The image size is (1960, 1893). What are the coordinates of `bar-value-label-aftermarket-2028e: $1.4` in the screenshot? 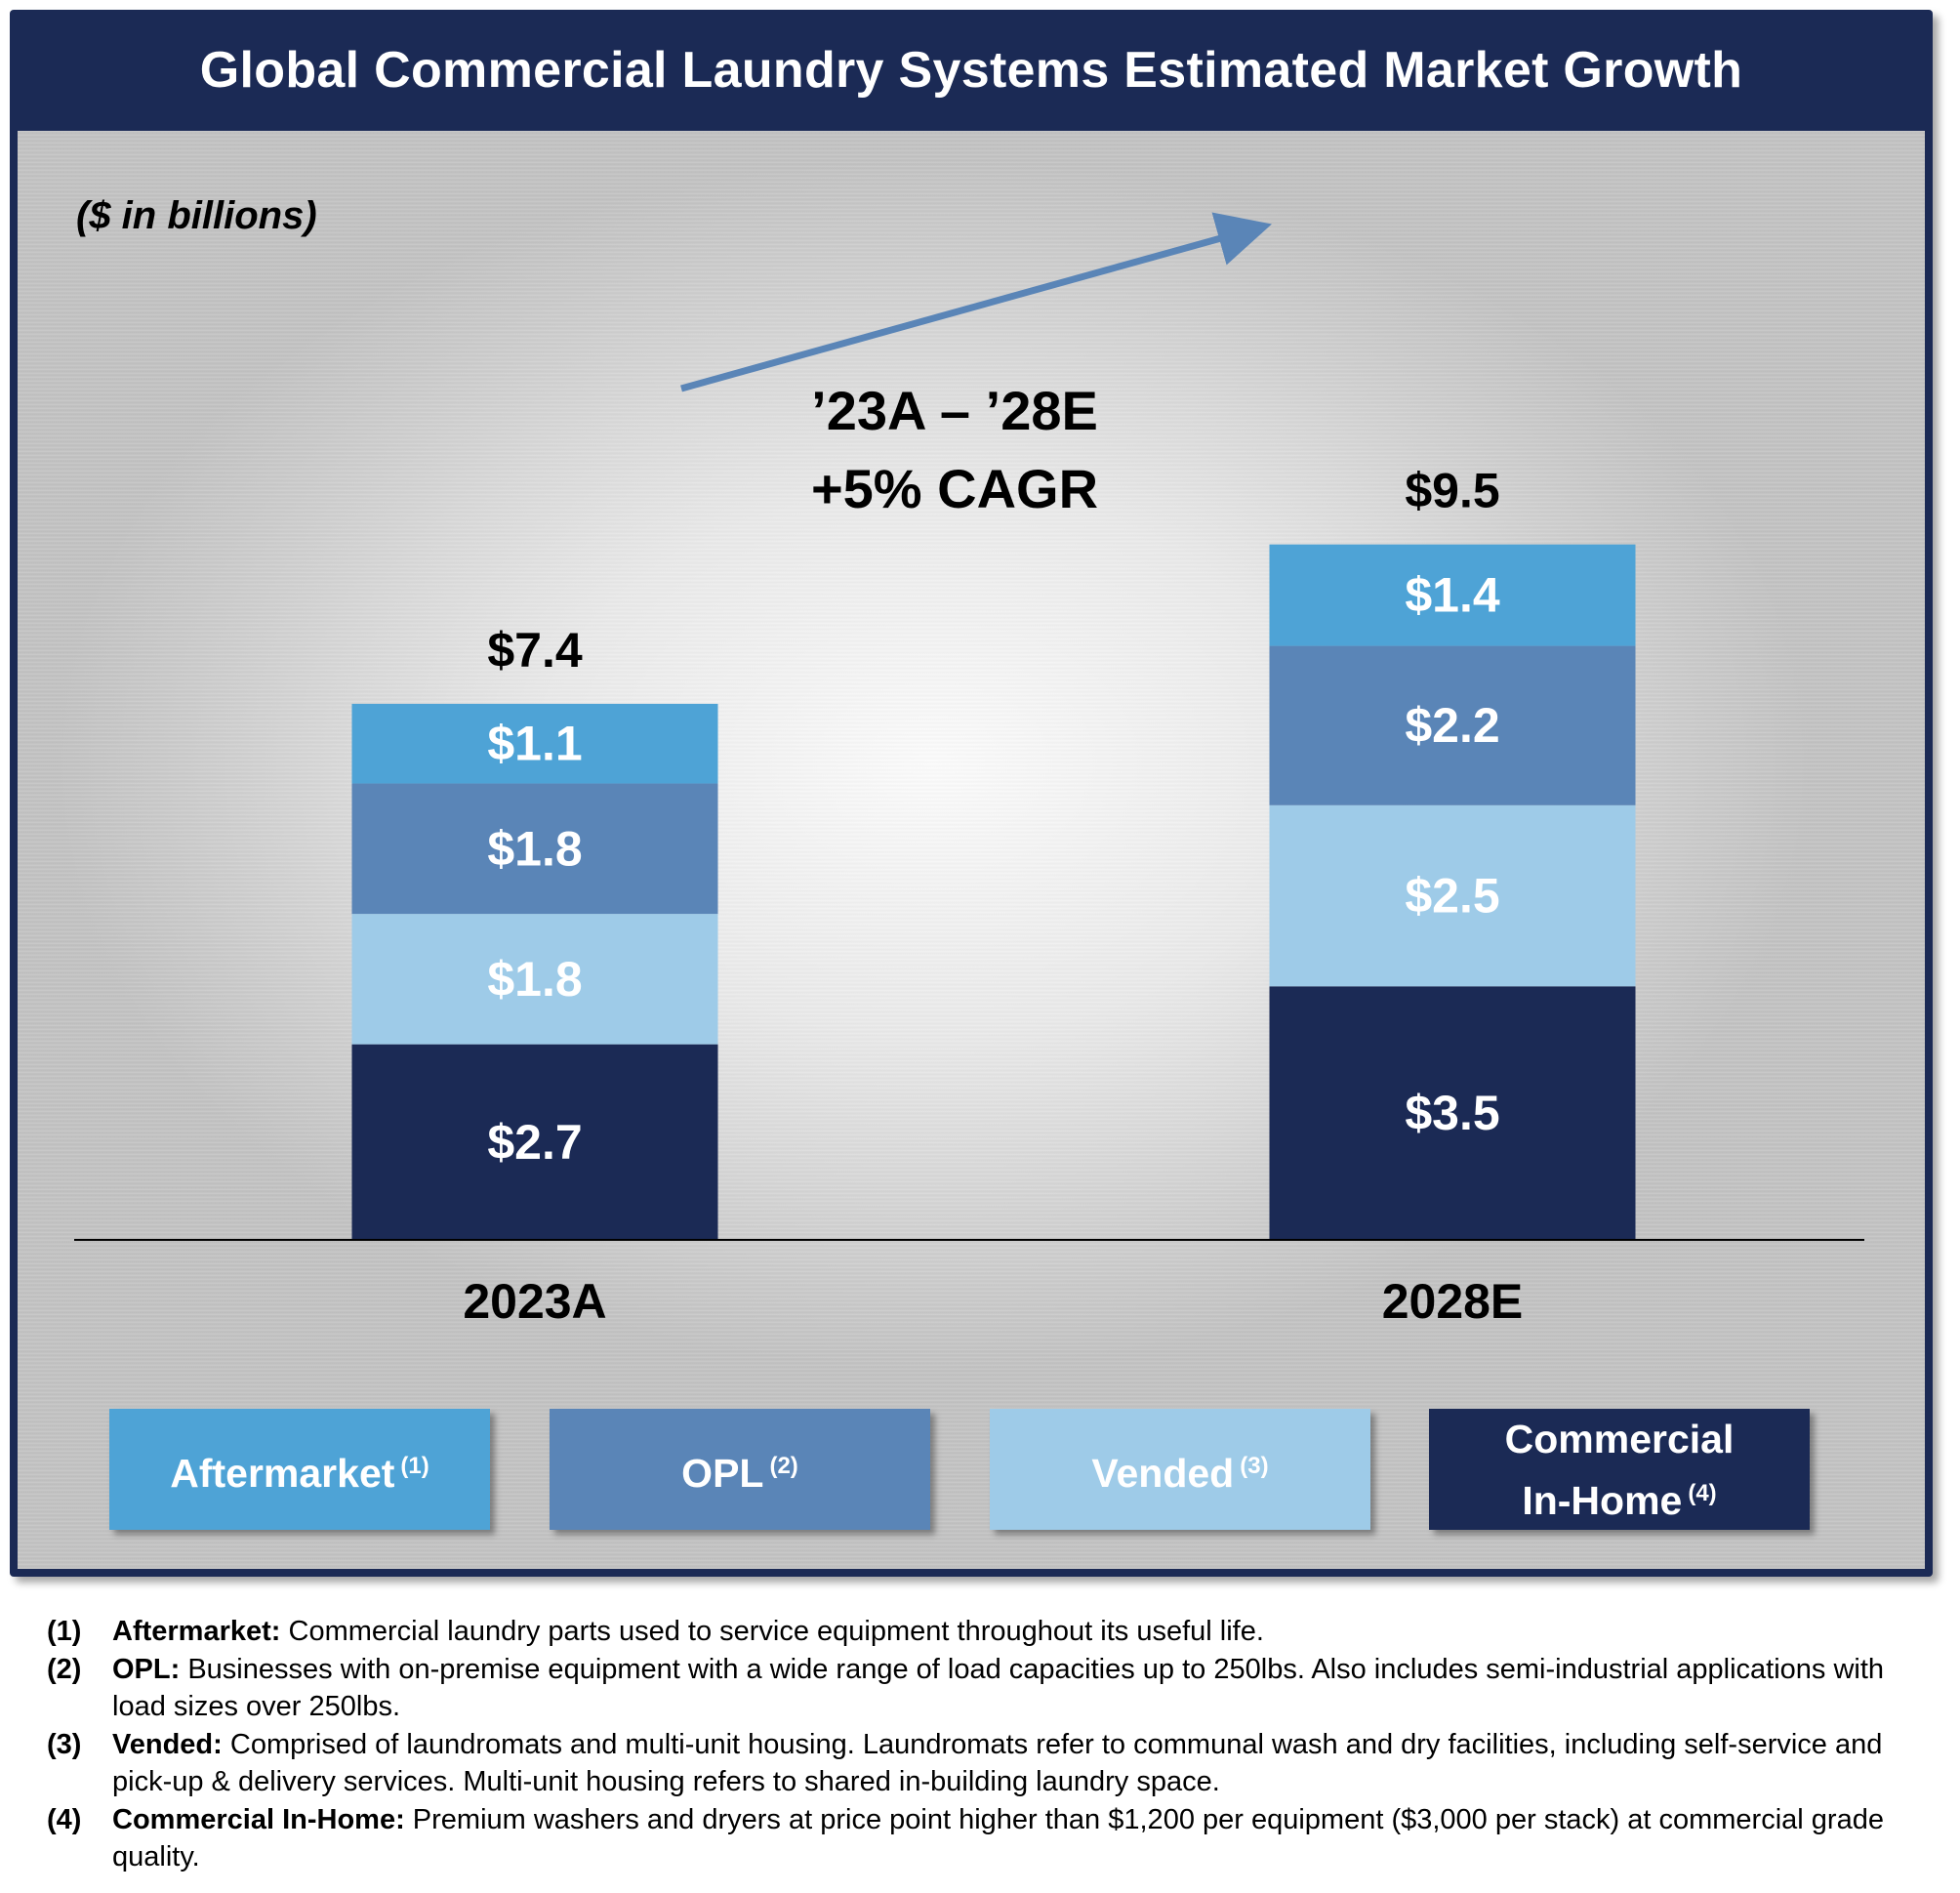 It's located at (1453, 596).